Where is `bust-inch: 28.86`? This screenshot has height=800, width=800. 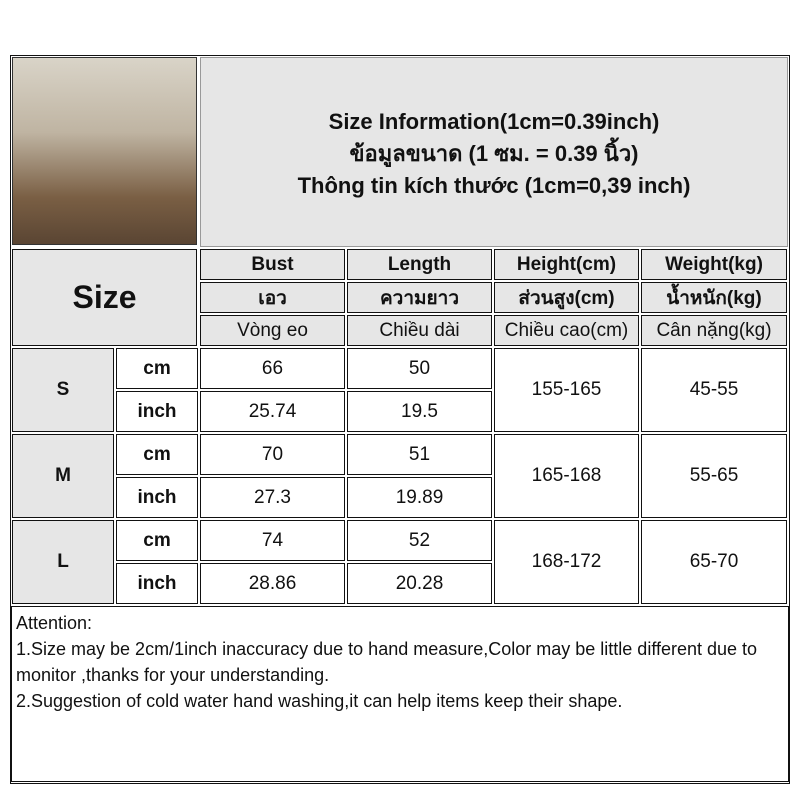
bust-inch: 28.86 is located at coordinates (272, 583).